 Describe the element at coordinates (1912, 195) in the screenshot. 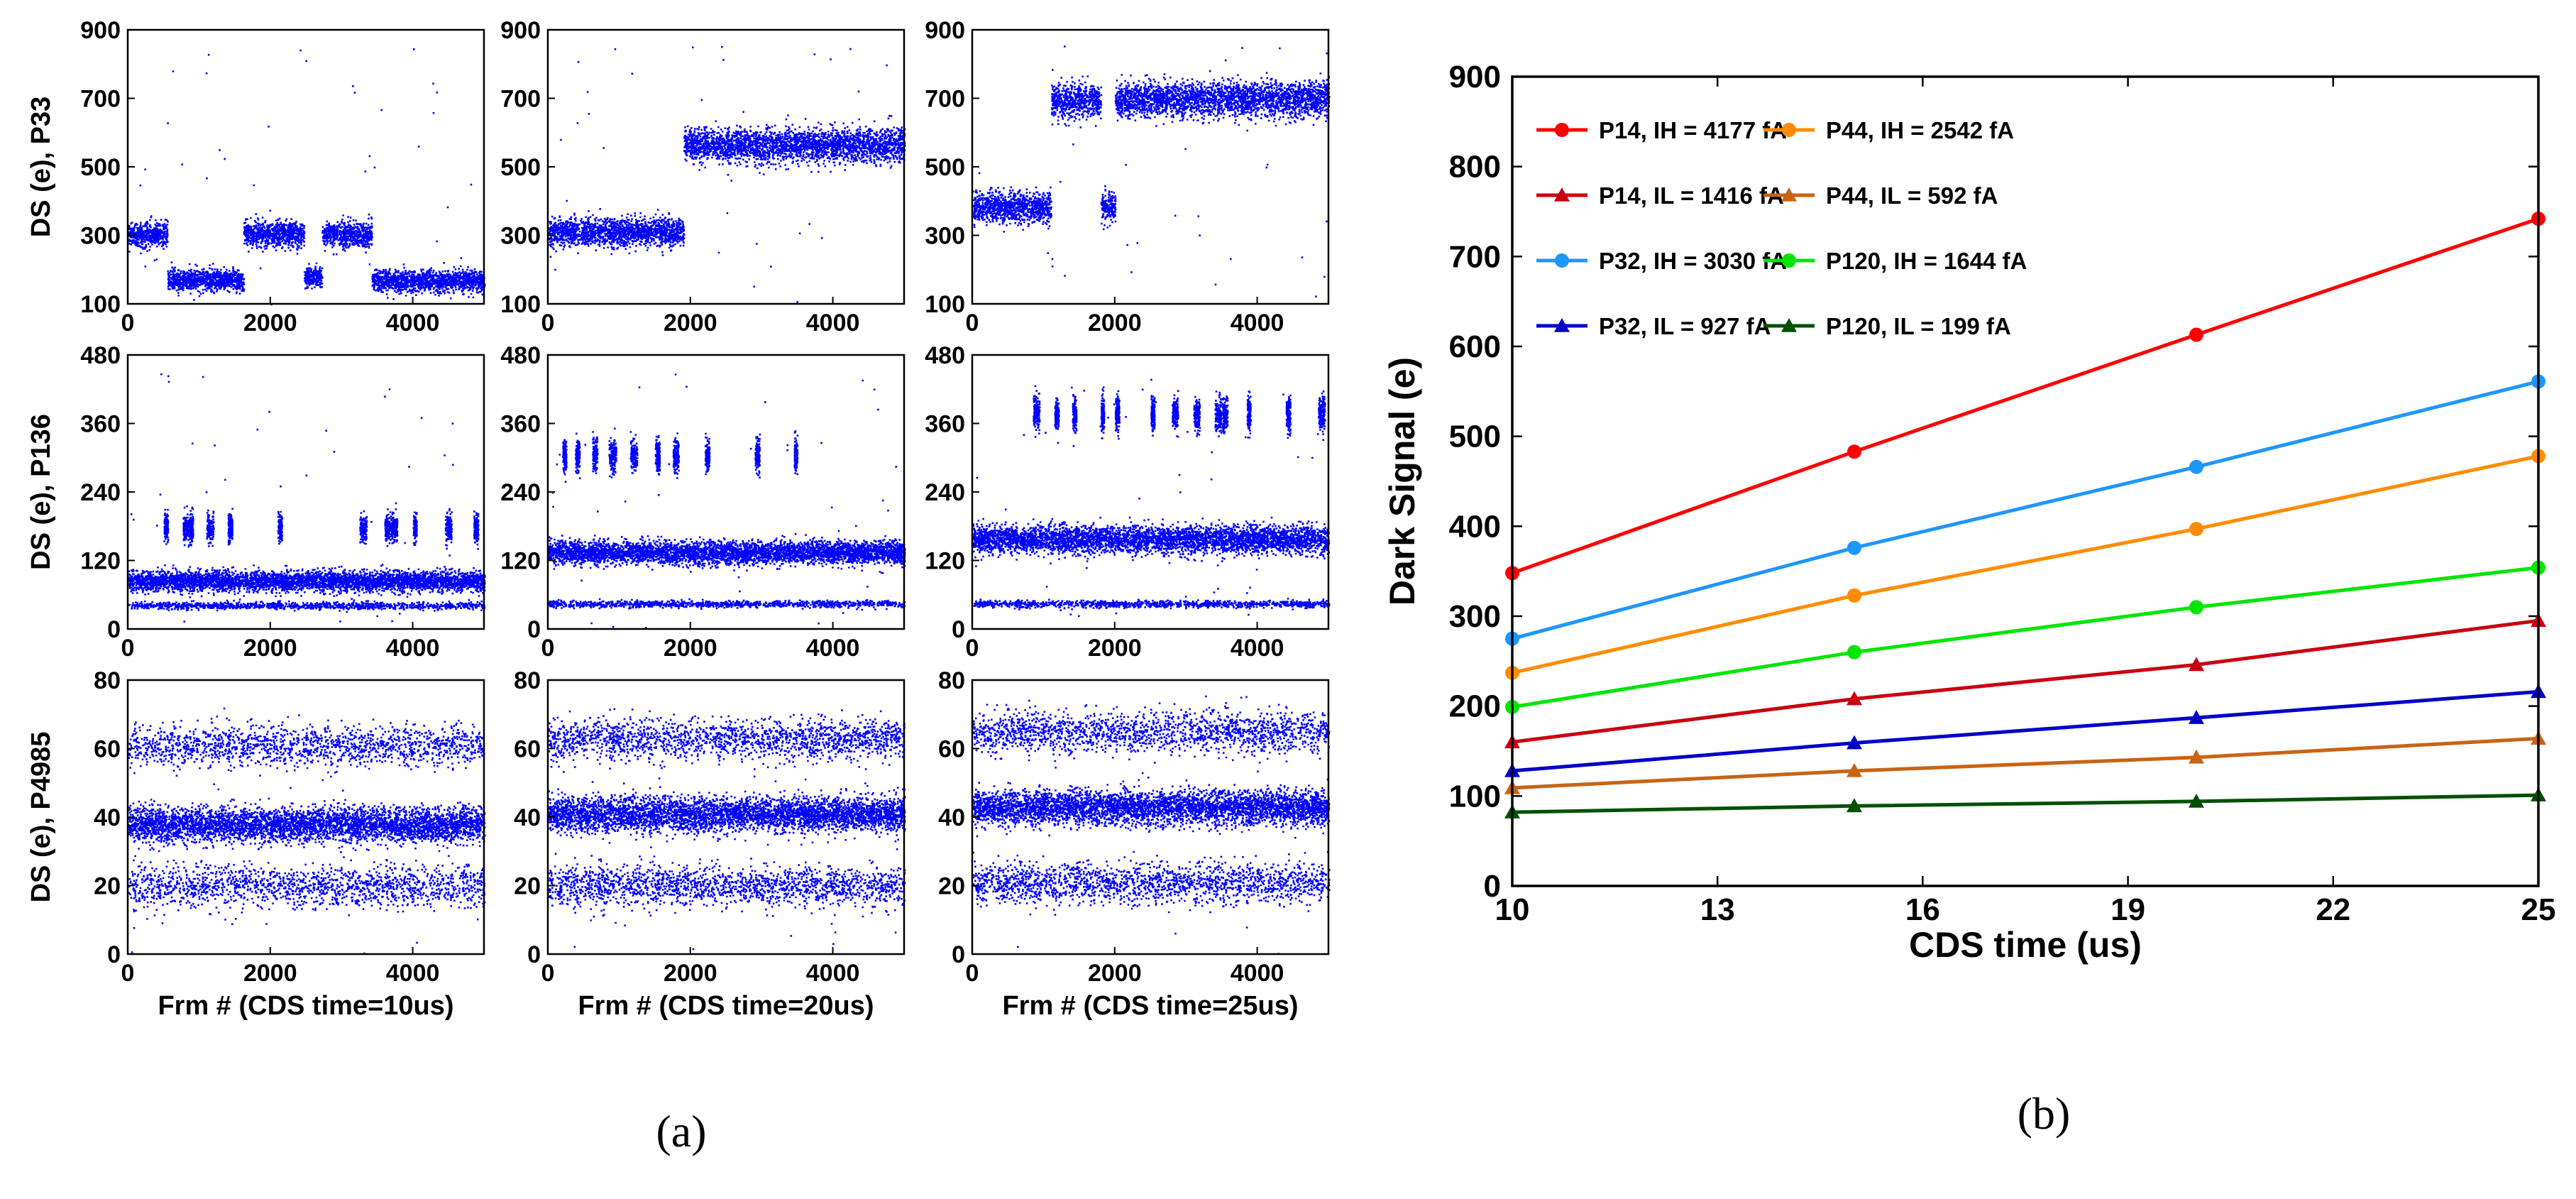

I see `legend-label: P44, IL = 592 fA` at that location.